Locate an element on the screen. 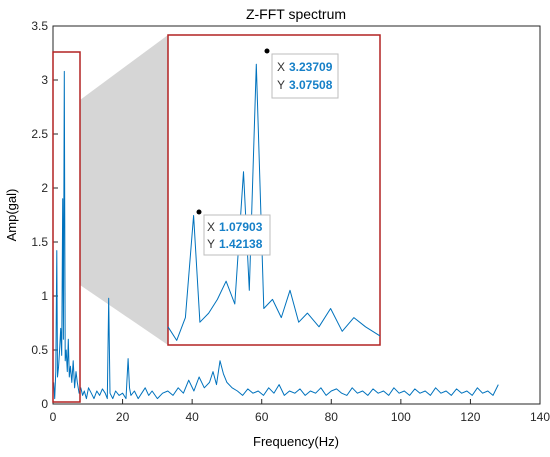 The image size is (550, 457). zoom-connector is located at coordinates (124, 190).